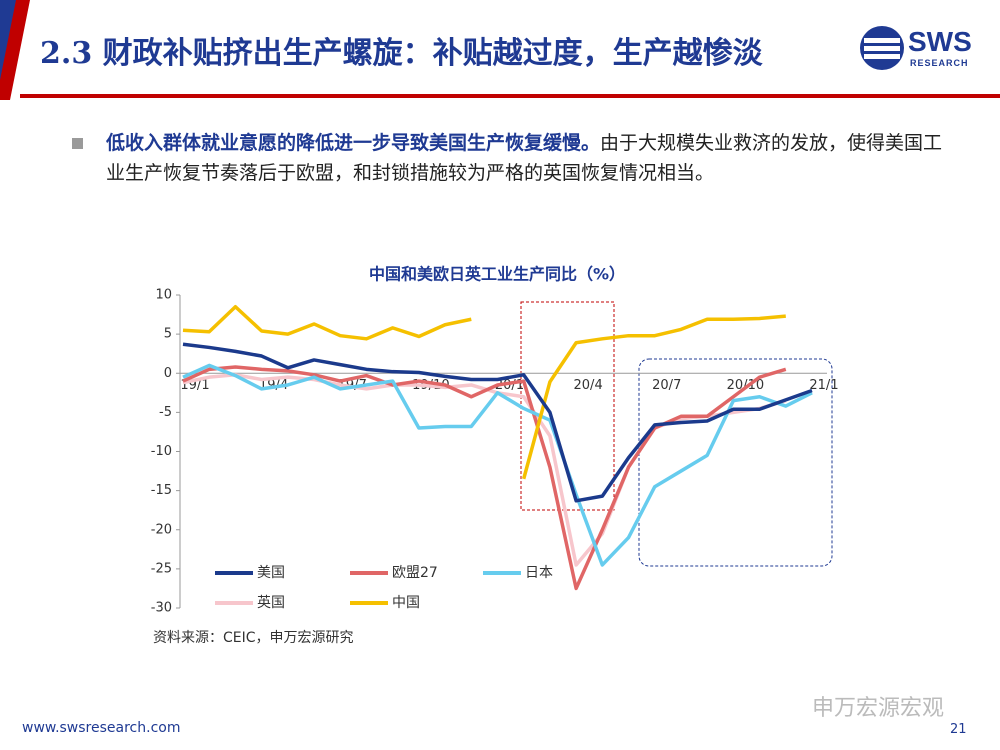  I want to click on y-tick-label: 10, so click(163, 295).